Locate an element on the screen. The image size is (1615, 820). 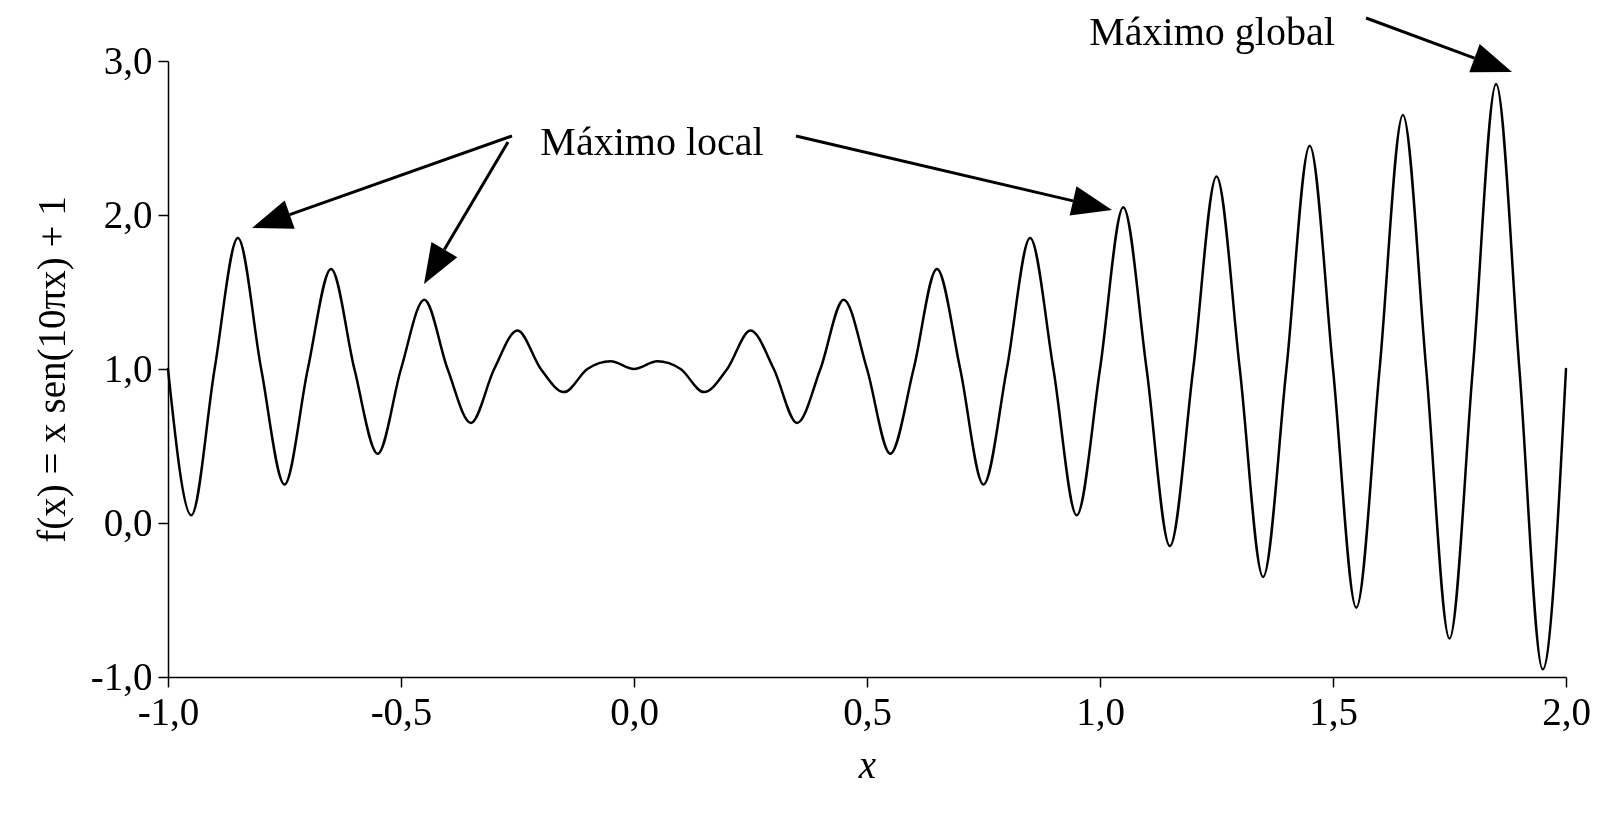
x-axis-title: x is located at coordinates (867, 764).